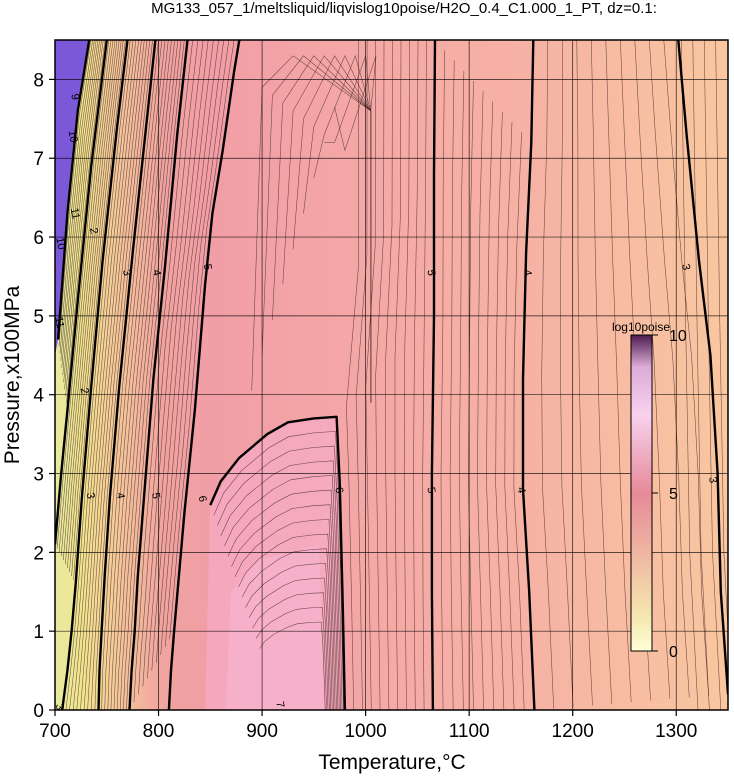 The width and height of the screenshot is (734, 776). I want to click on x-axis-title: Temperature,°C, so click(391, 762).